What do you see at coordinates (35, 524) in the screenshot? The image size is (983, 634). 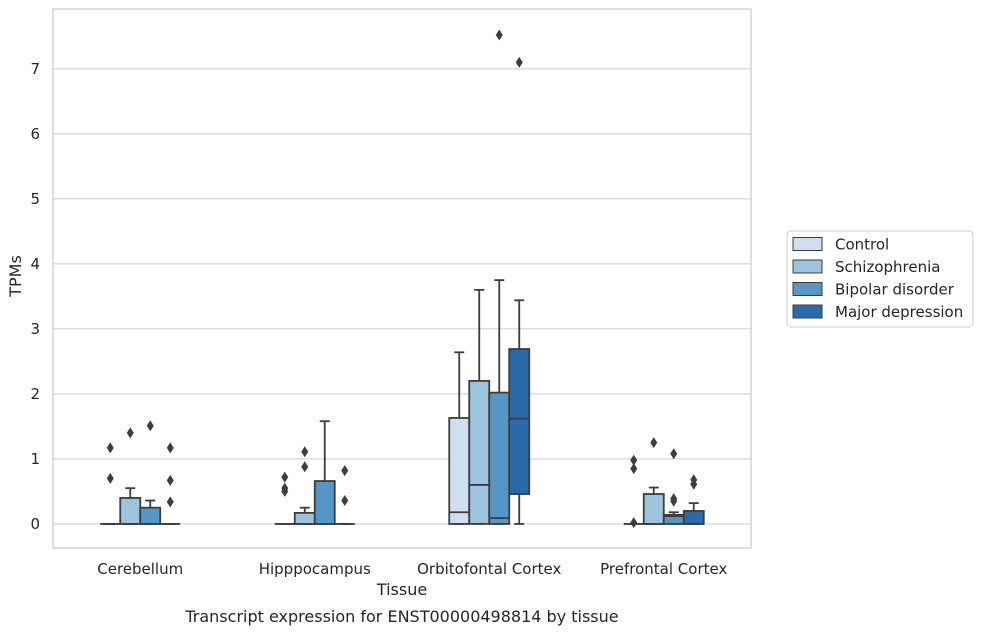 I see `y-tick-label: 0` at bounding box center [35, 524].